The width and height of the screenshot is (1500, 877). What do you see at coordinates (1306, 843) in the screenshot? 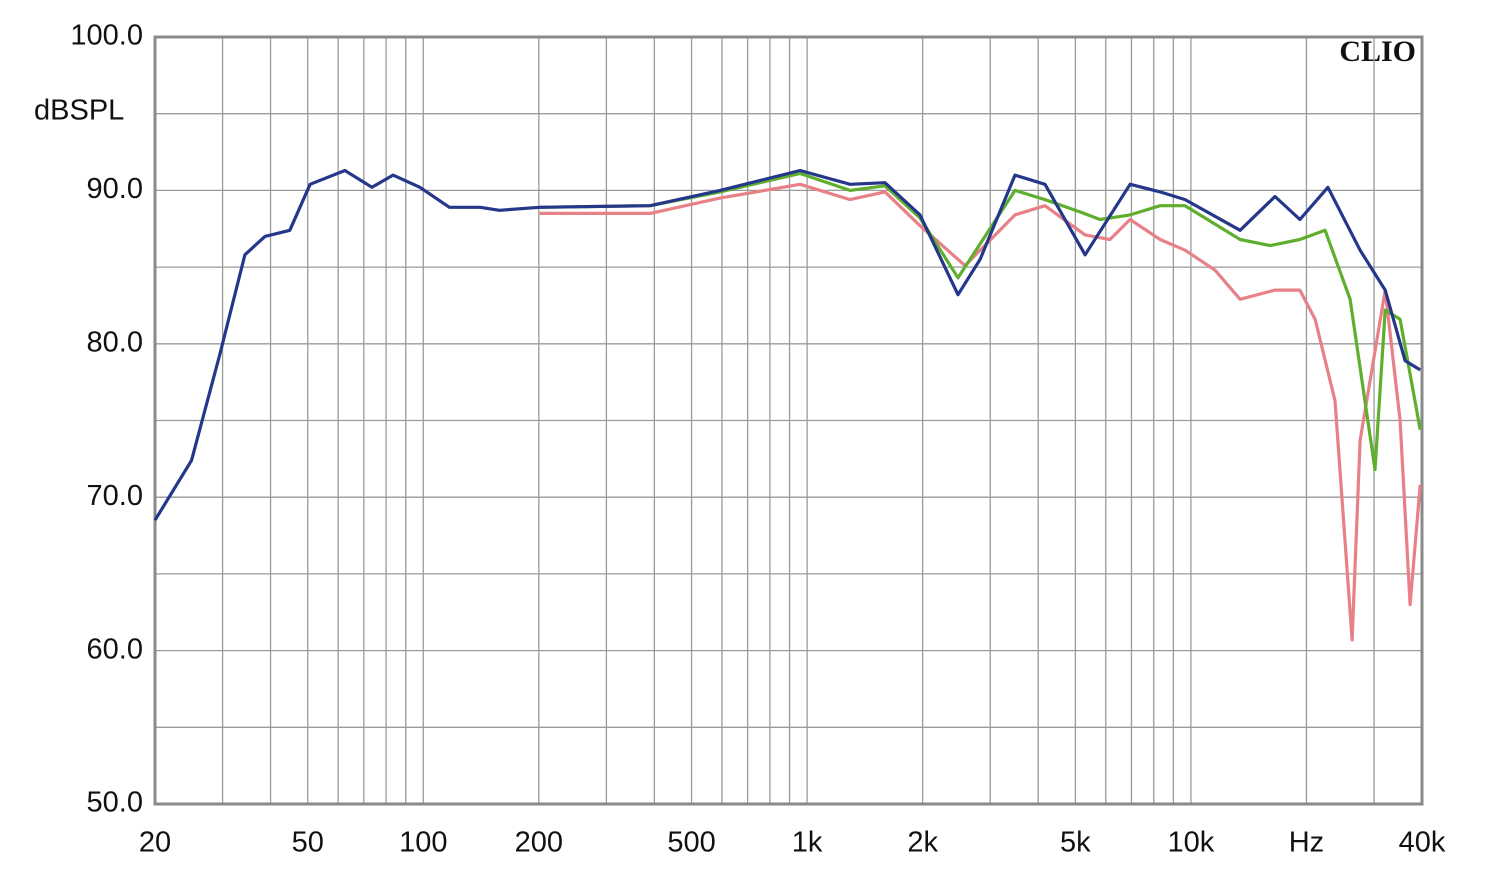
I see `x-tick-label: Hz` at bounding box center [1306, 843].